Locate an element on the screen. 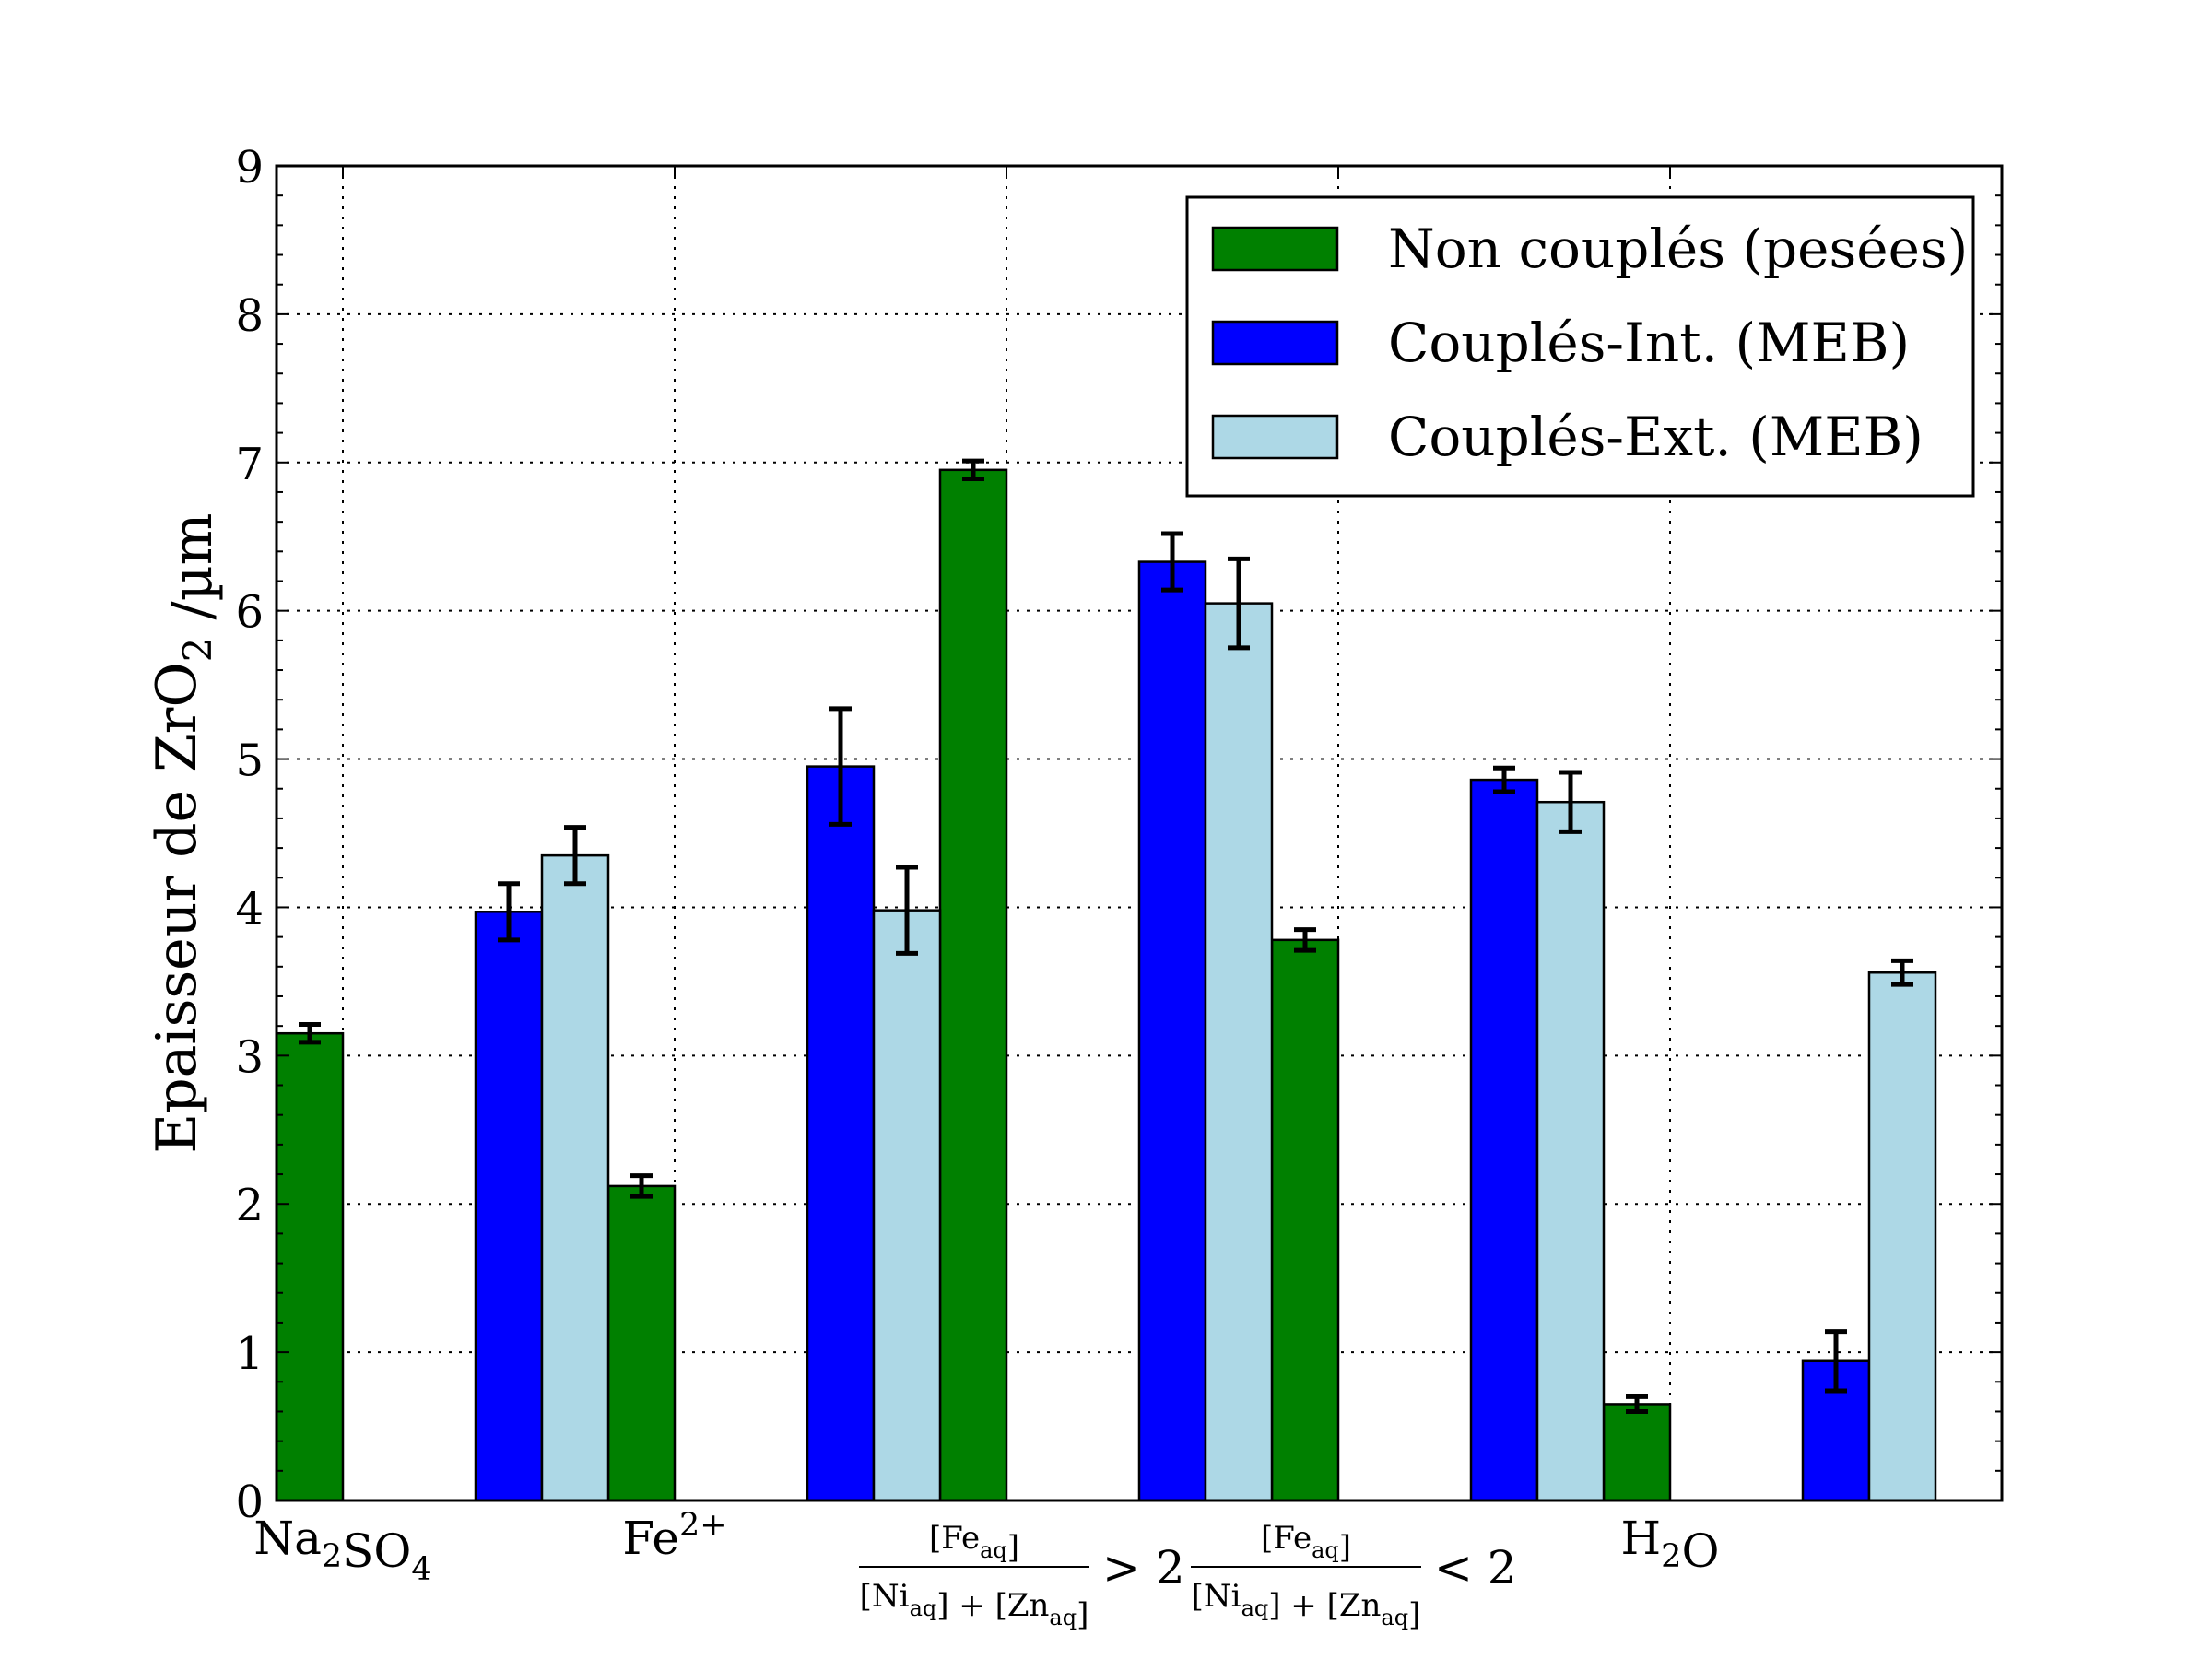 The height and width of the screenshot is (1659, 2212). y-tick-label: 5 is located at coordinates (249, 761).